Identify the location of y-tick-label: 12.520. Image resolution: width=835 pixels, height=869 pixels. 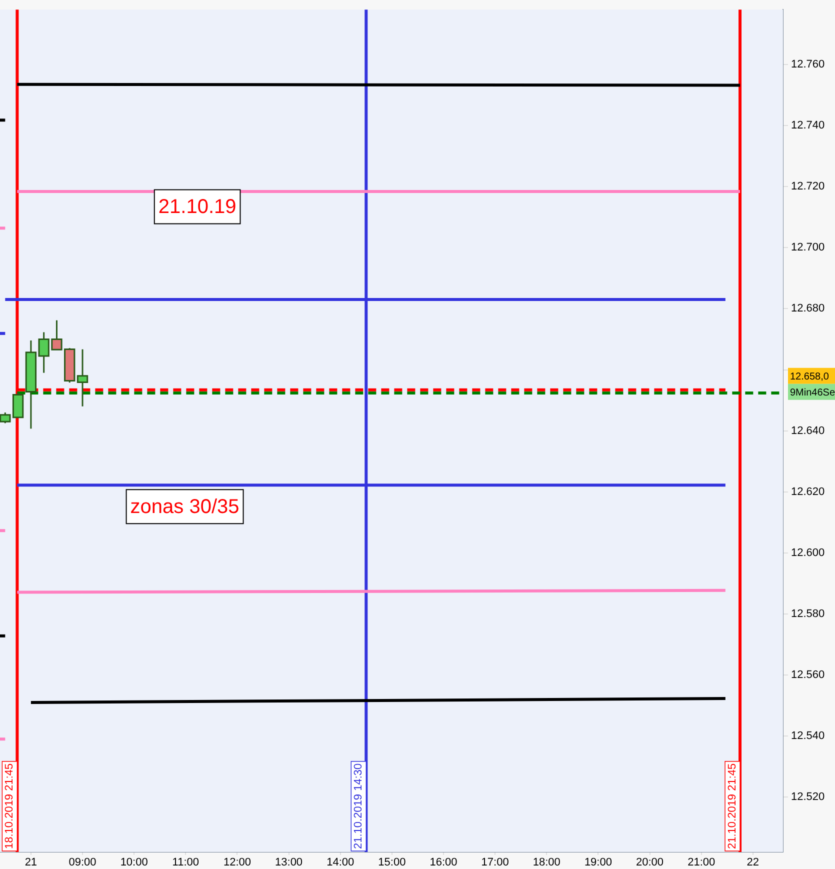
(808, 797).